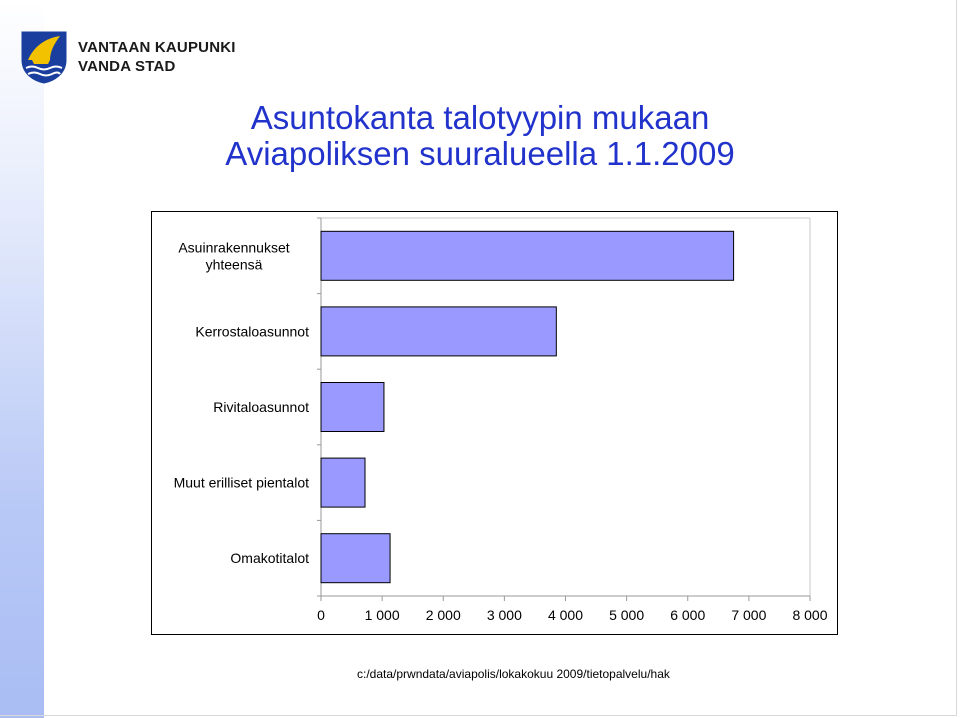 The width and height of the screenshot is (960, 718). Describe the element at coordinates (261, 407) in the screenshot. I see `category-label: Rivitaloasunnot` at that location.